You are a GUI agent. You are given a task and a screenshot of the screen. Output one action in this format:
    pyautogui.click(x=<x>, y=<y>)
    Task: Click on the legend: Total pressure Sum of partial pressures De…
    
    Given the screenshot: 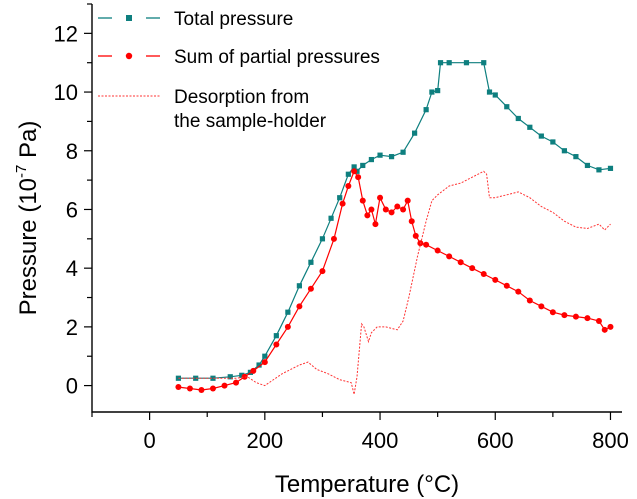 What is the action you would take?
    pyautogui.click(x=239, y=70)
    